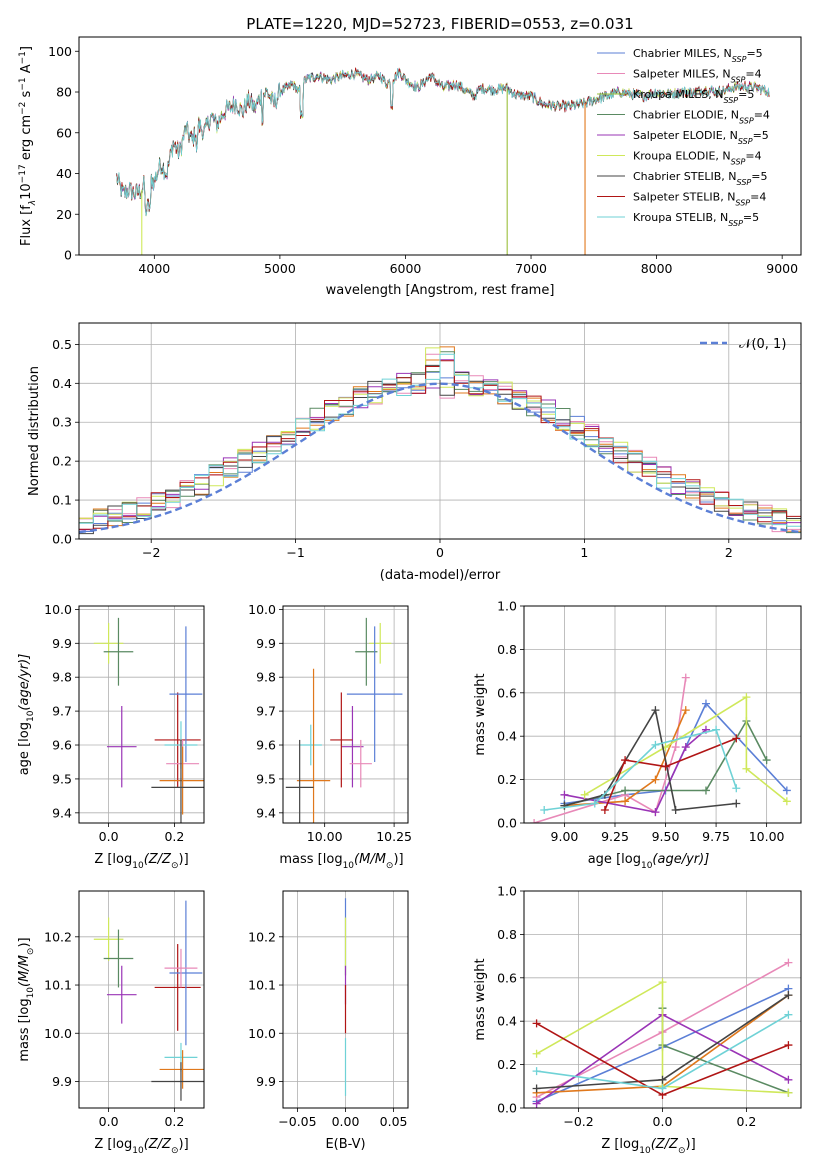 This screenshot has height=1170, width=819. I want to click on weight-vs-age-ytick-label: 1.0, so click(507, 606).